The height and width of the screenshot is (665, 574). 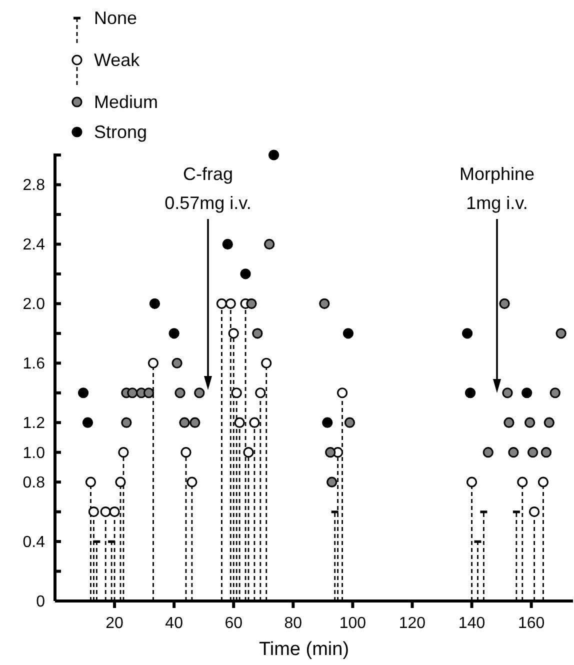 I want to click on y-tick-label: 2.0, so click(x=34, y=305).